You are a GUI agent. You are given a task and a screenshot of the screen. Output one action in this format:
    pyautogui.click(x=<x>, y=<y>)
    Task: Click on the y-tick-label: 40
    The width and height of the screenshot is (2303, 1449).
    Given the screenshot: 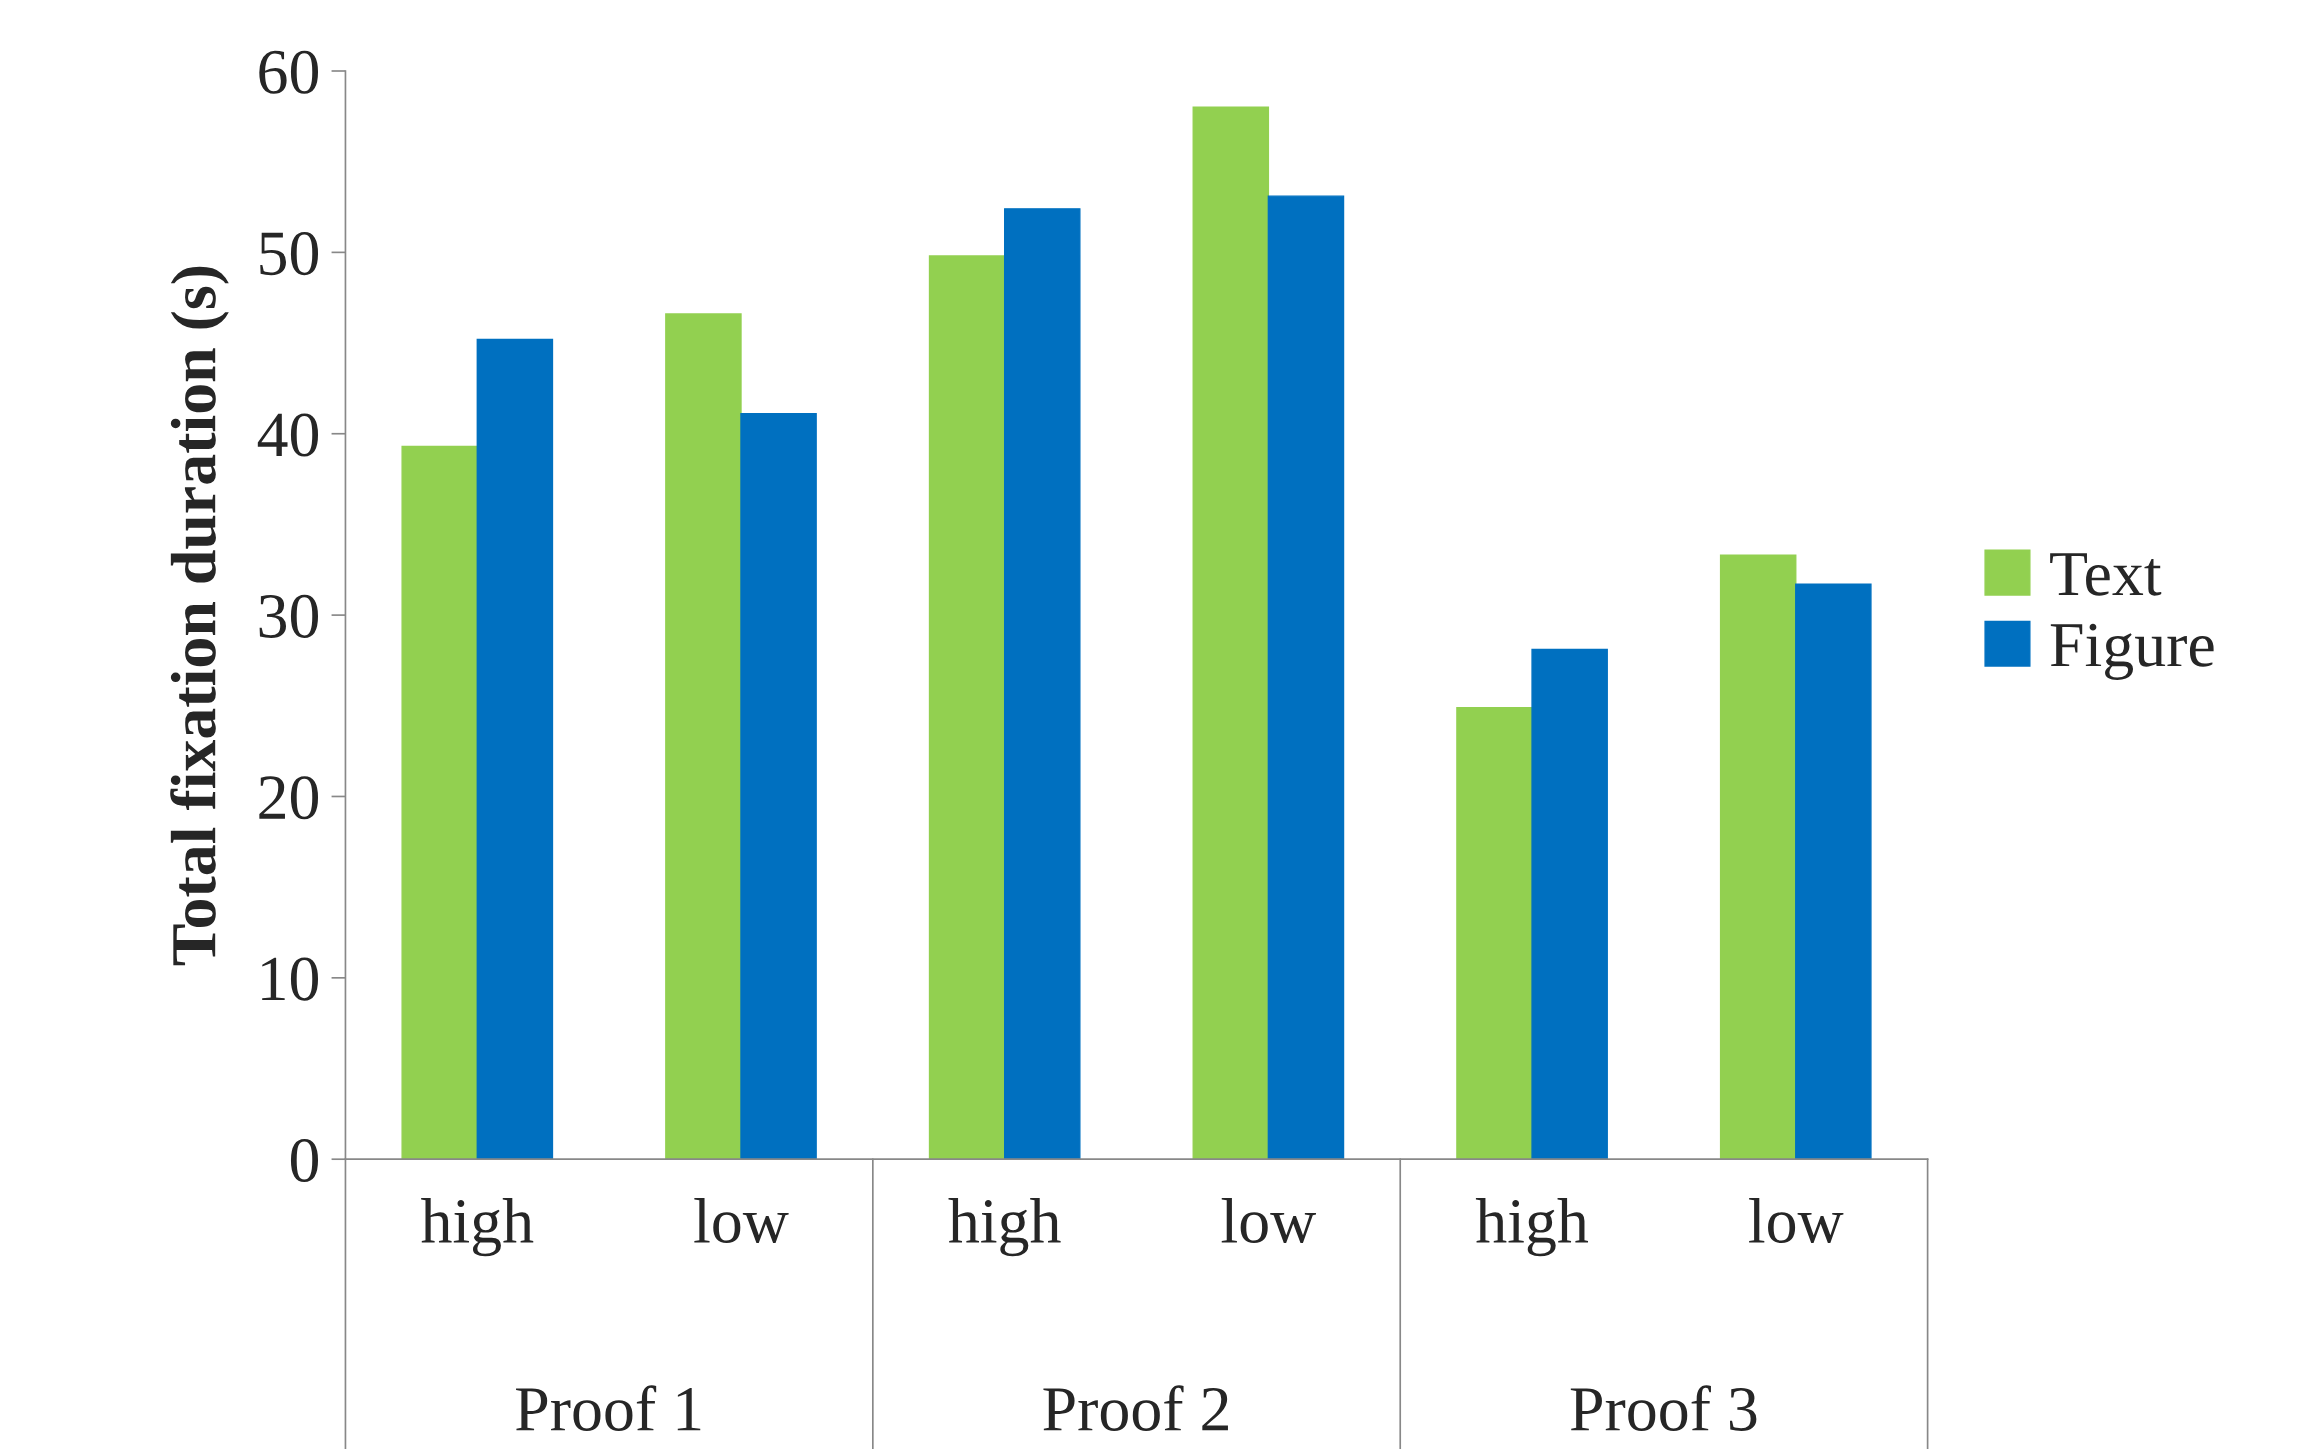 What is the action you would take?
    pyautogui.click(x=288, y=435)
    